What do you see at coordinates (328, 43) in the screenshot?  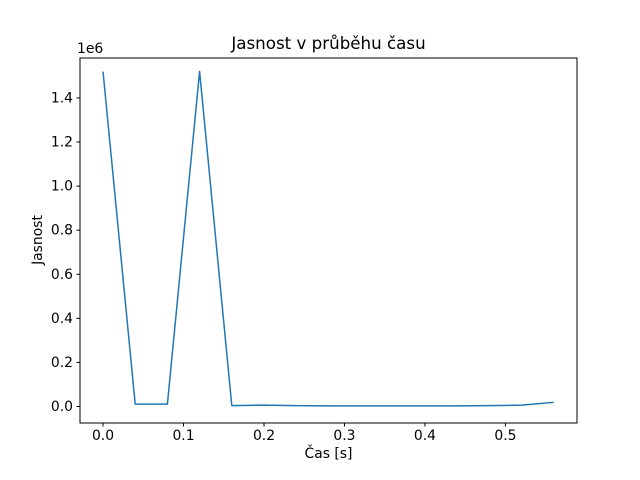 I see `chart-title: Jasnost v průběhu času` at bounding box center [328, 43].